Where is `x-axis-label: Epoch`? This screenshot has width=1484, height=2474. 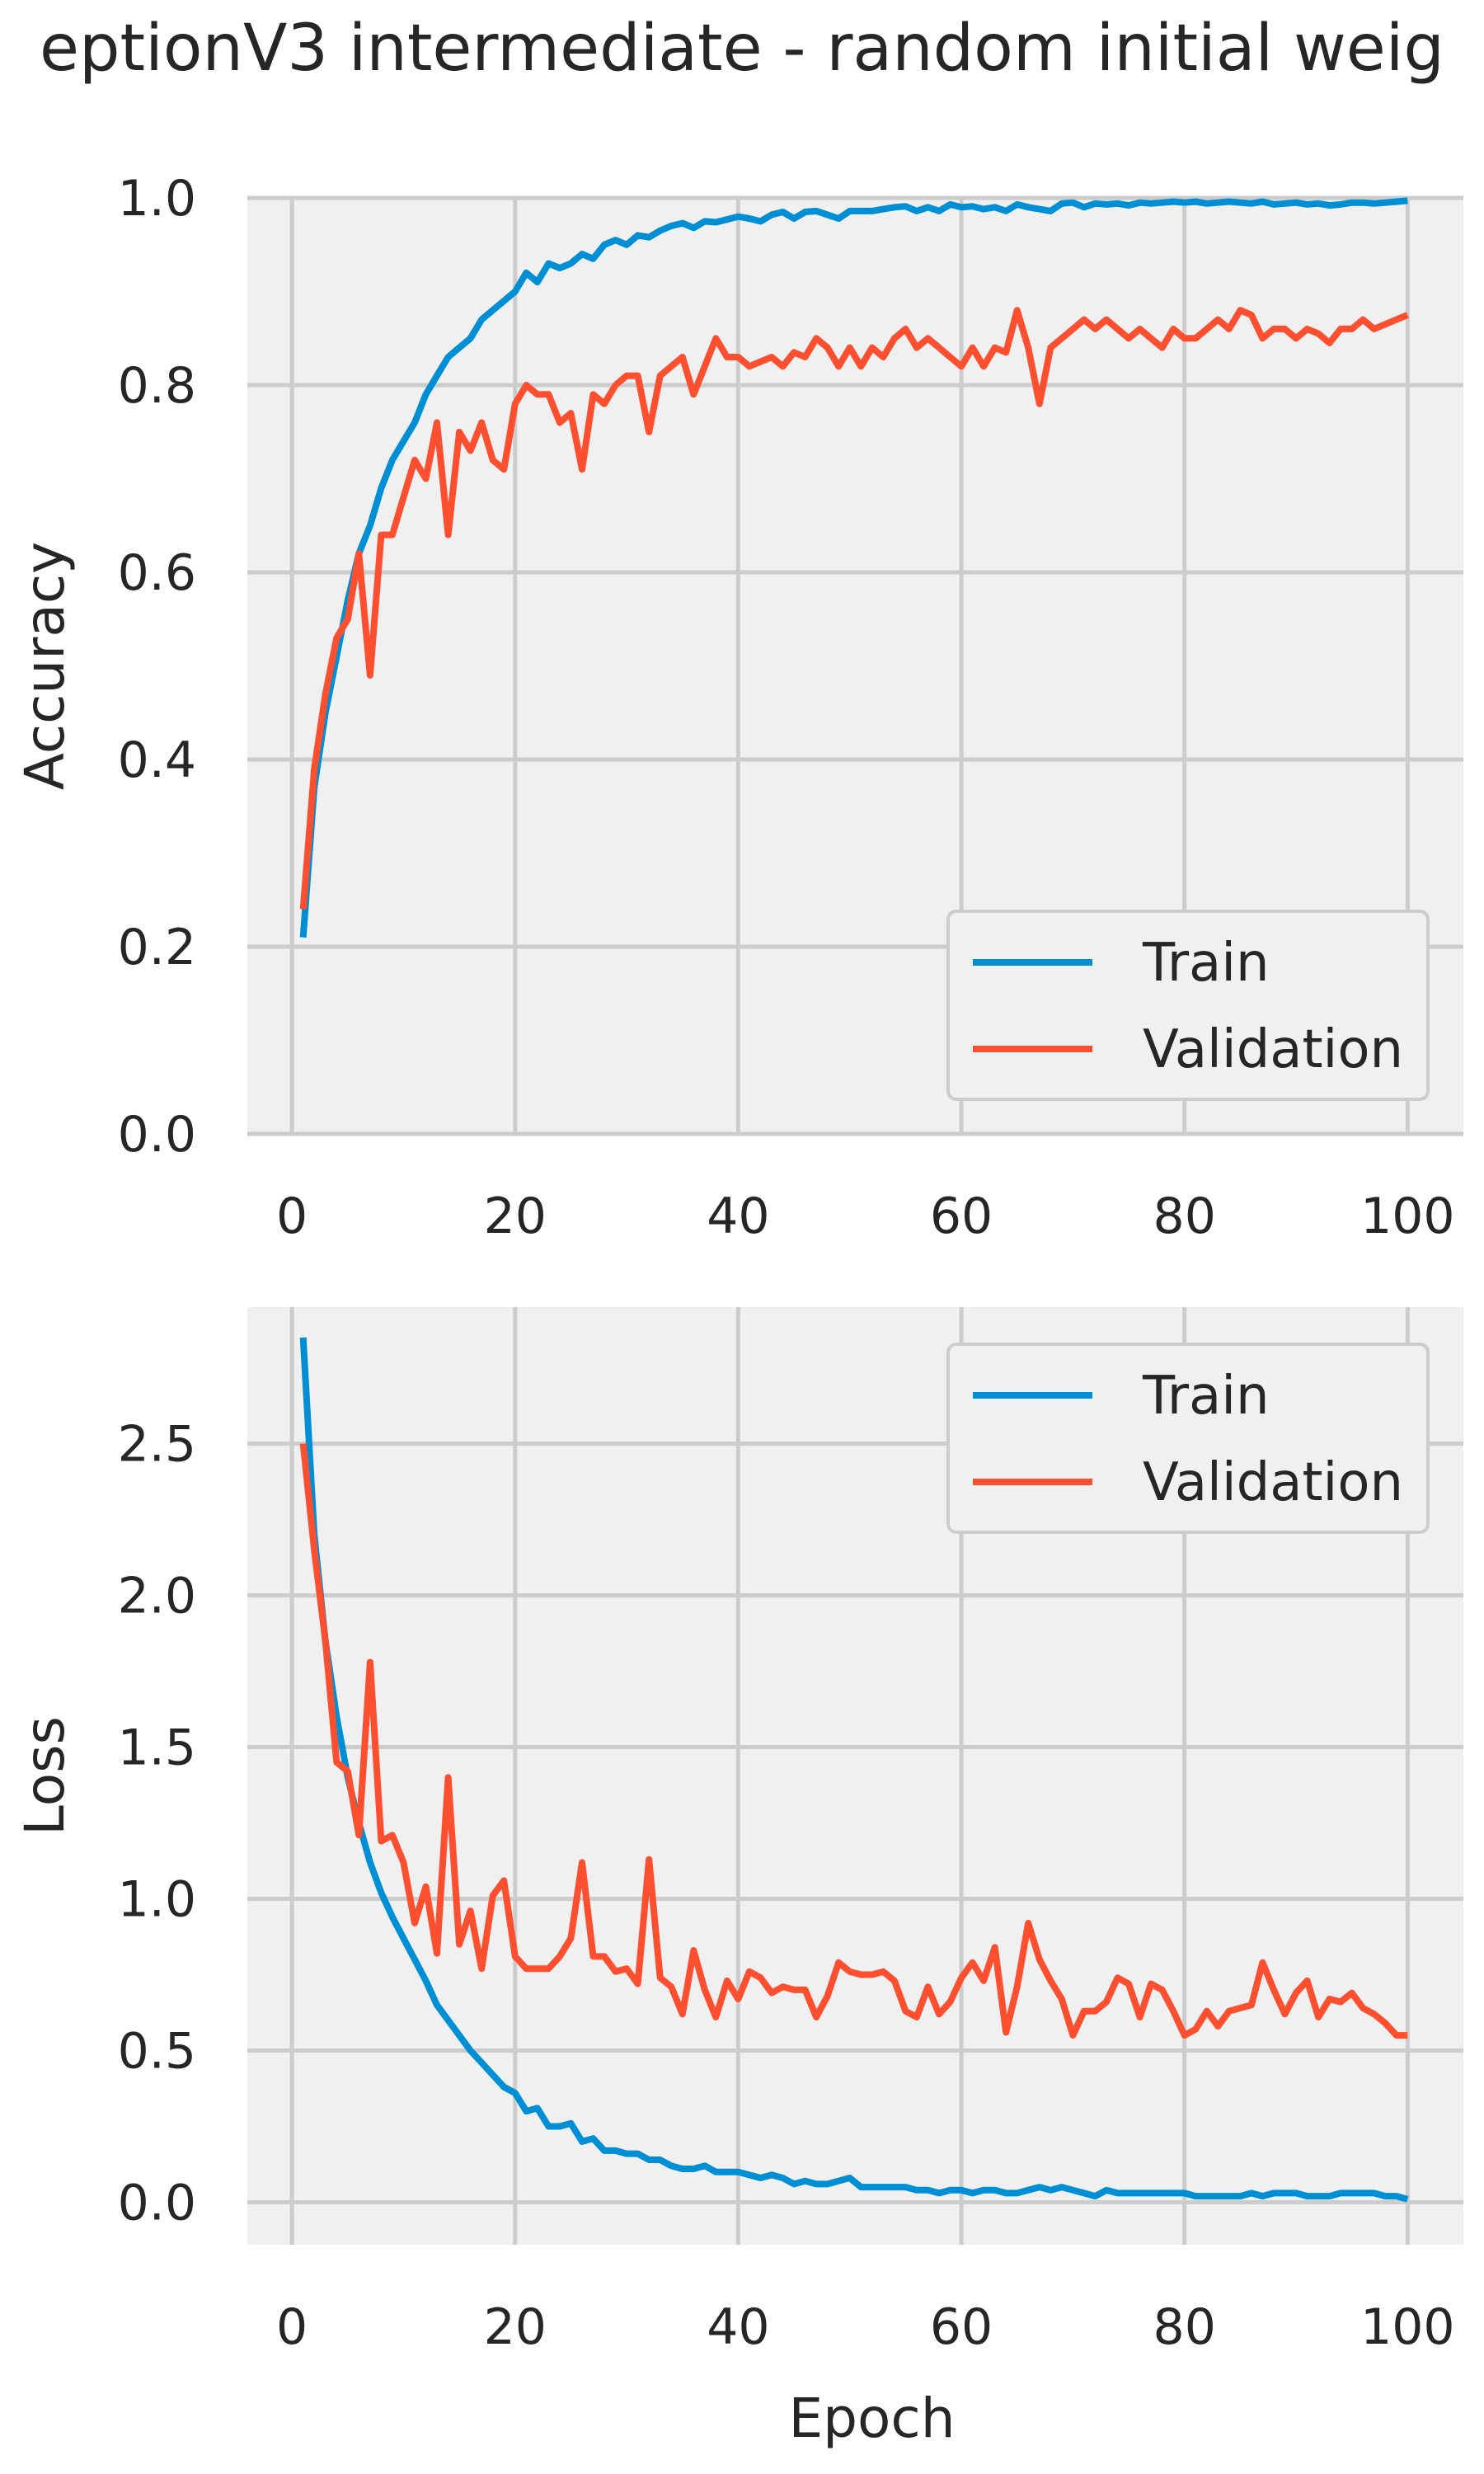
x-axis-label: Epoch is located at coordinates (871, 2418).